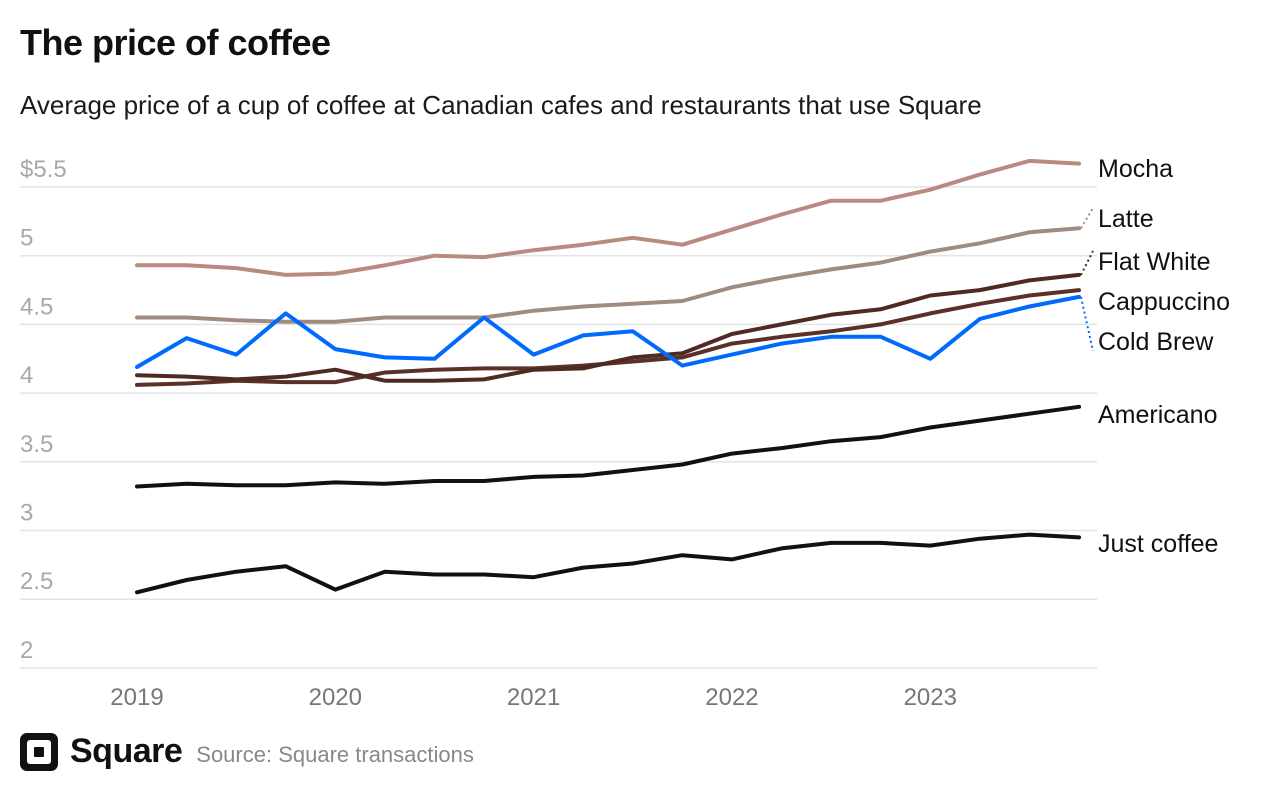 The image size is (1284, 792). I want to click on brand-name: Square, so click(126, 751).